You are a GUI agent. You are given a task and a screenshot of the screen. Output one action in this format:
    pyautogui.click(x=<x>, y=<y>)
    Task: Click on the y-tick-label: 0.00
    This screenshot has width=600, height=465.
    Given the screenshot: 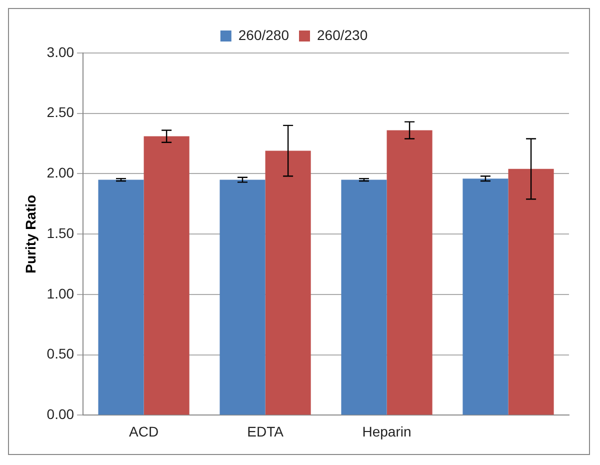 What is the action you would take?
    pyautogui.click(x=60, y=414)
    